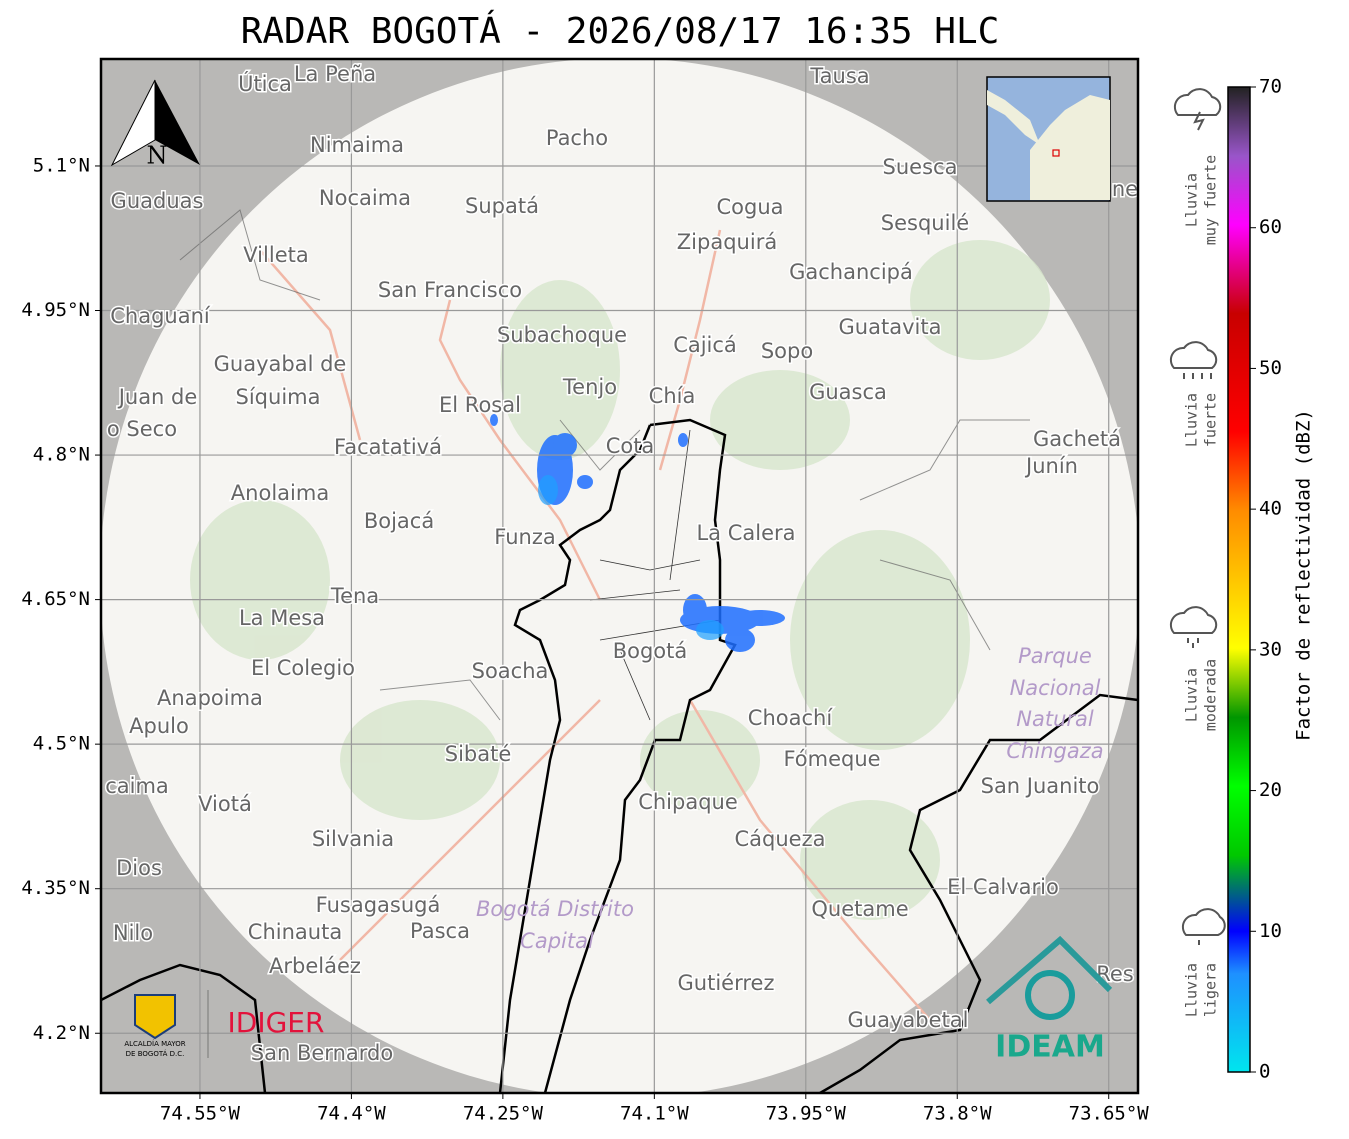 This screenshot has width=1349, height=1139. I want to click on place-label: La Mesa, so click(282, 618).